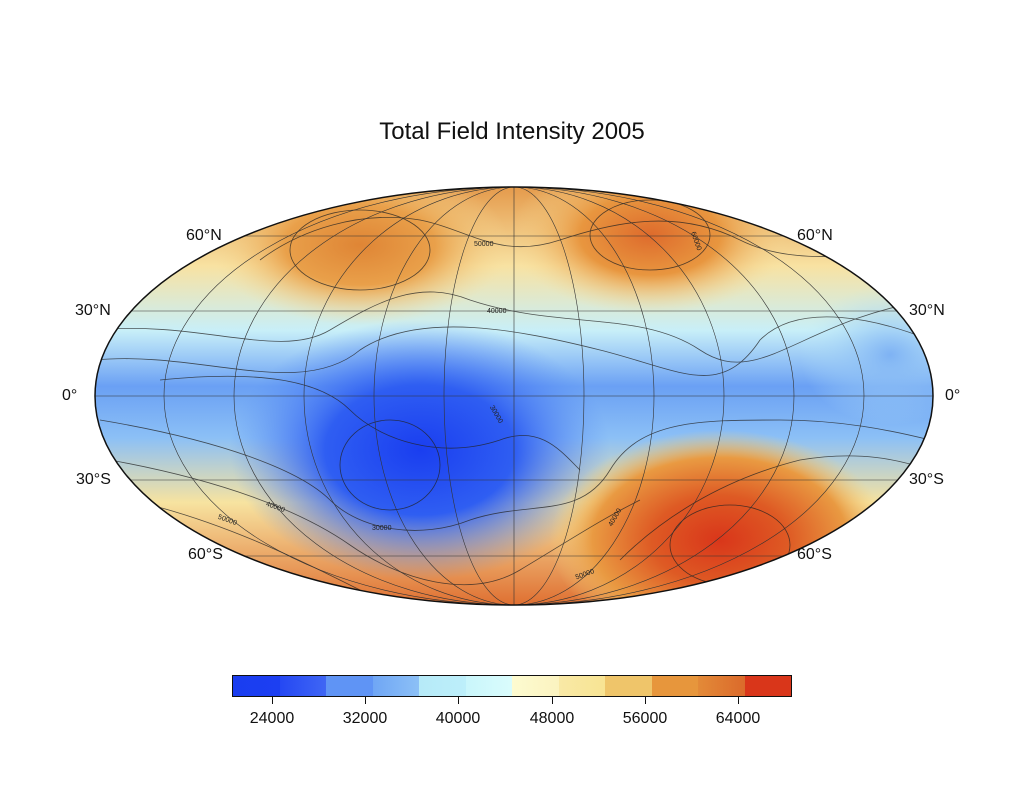 Image resolution: width=1024 pixels, height=791 pixels. What do you see at coordinates (70, 395) in the screenshot?
I see `lat-label-left-0: 0°` at bounding box center [70, 395].